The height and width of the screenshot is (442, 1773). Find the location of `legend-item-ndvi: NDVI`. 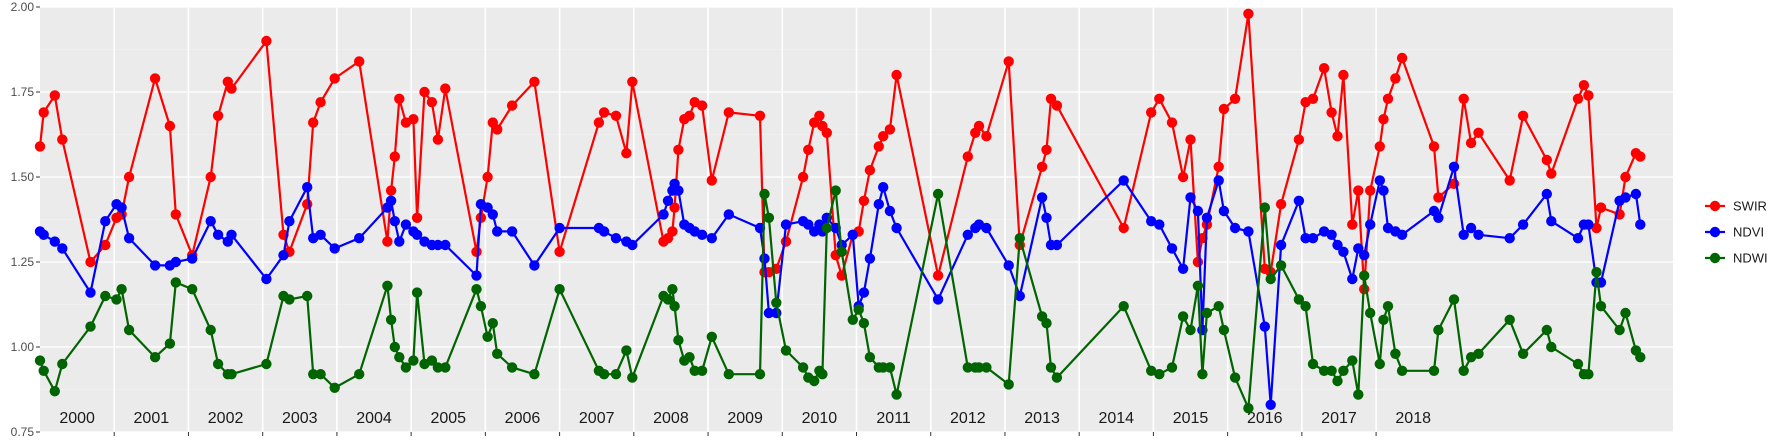

legend-item-ndvi: NDVI is located at coordinates (1734, 232).